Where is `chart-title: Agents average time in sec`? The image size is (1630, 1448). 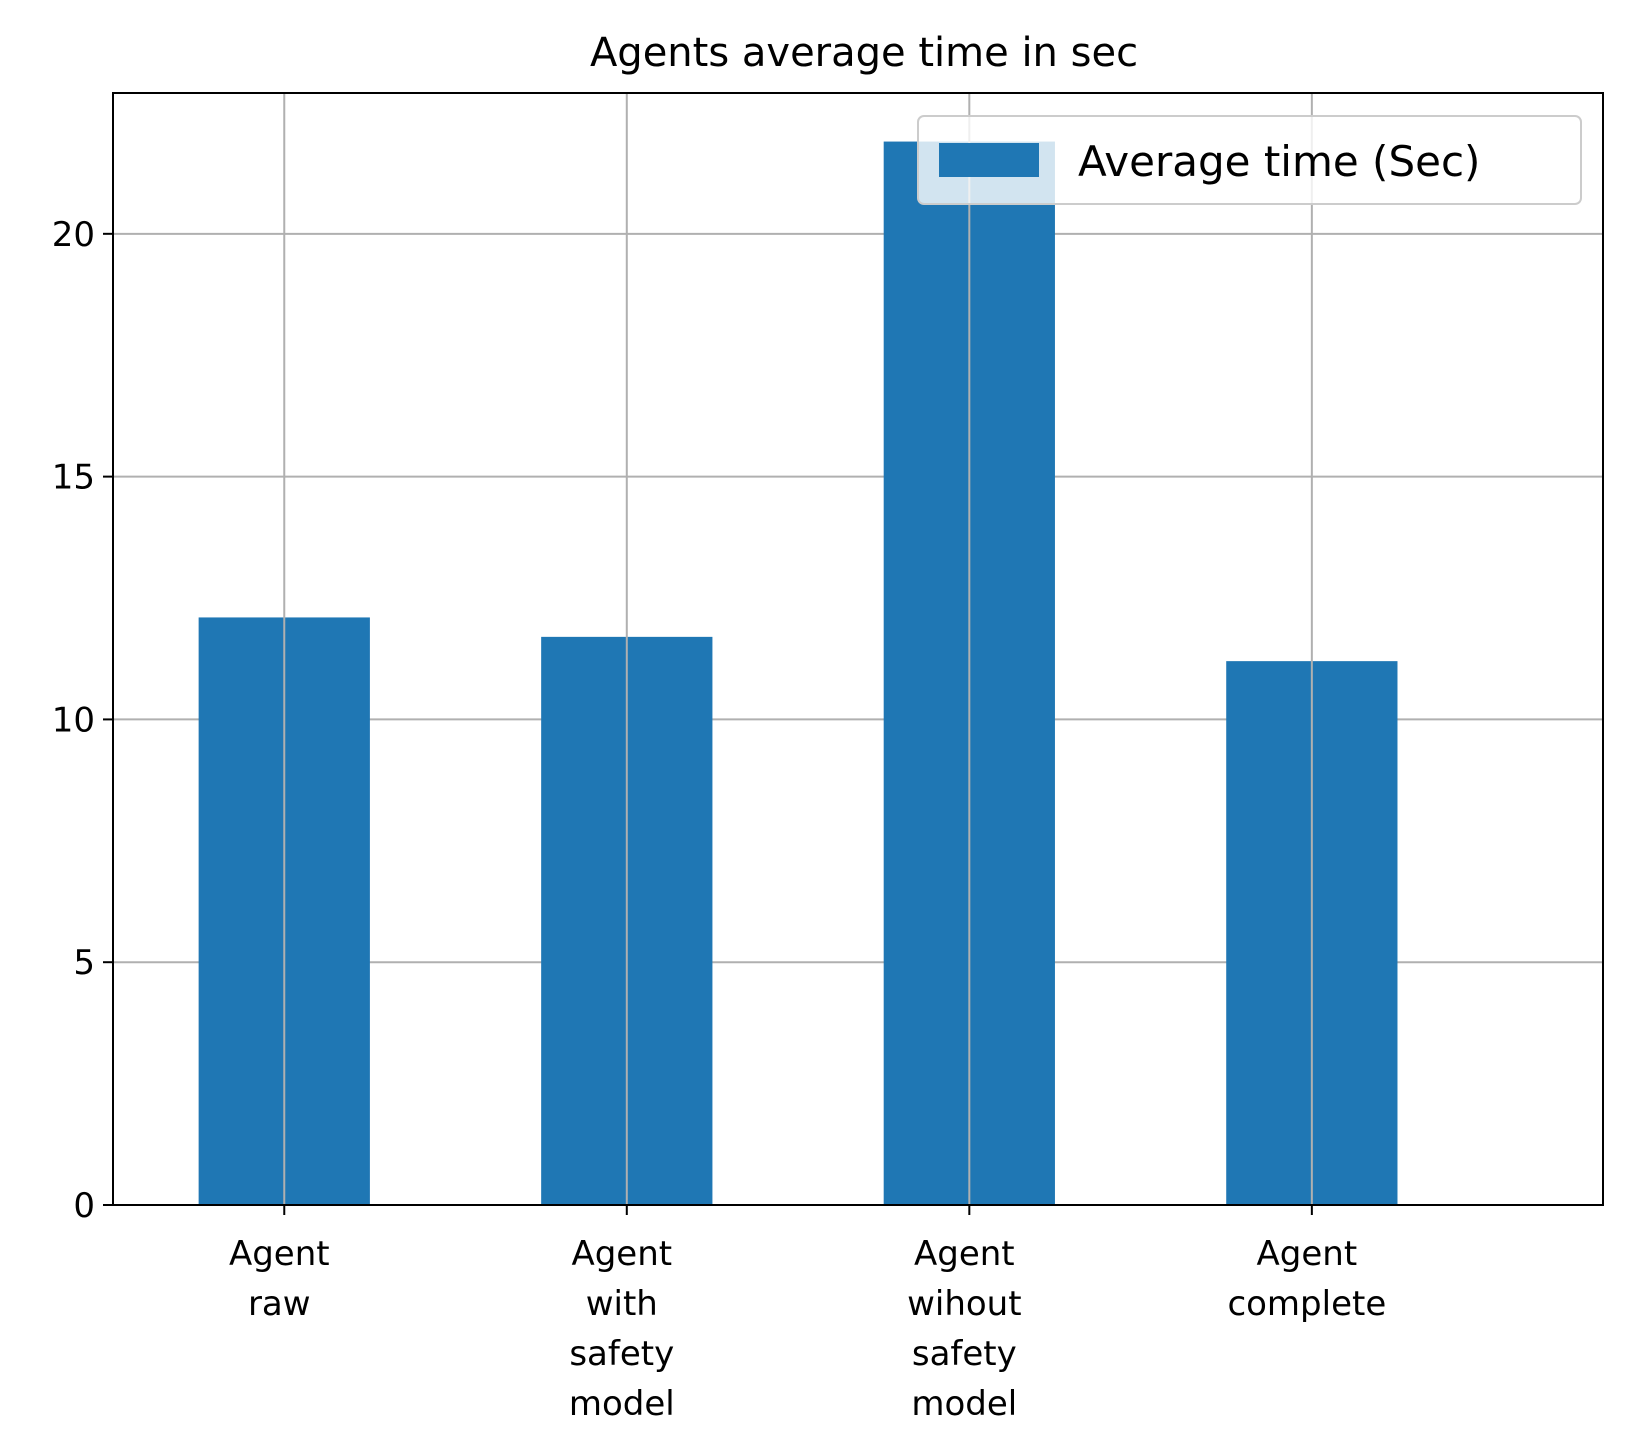
chart-title: Agents average time in sec is located at coordinates (864, 53).